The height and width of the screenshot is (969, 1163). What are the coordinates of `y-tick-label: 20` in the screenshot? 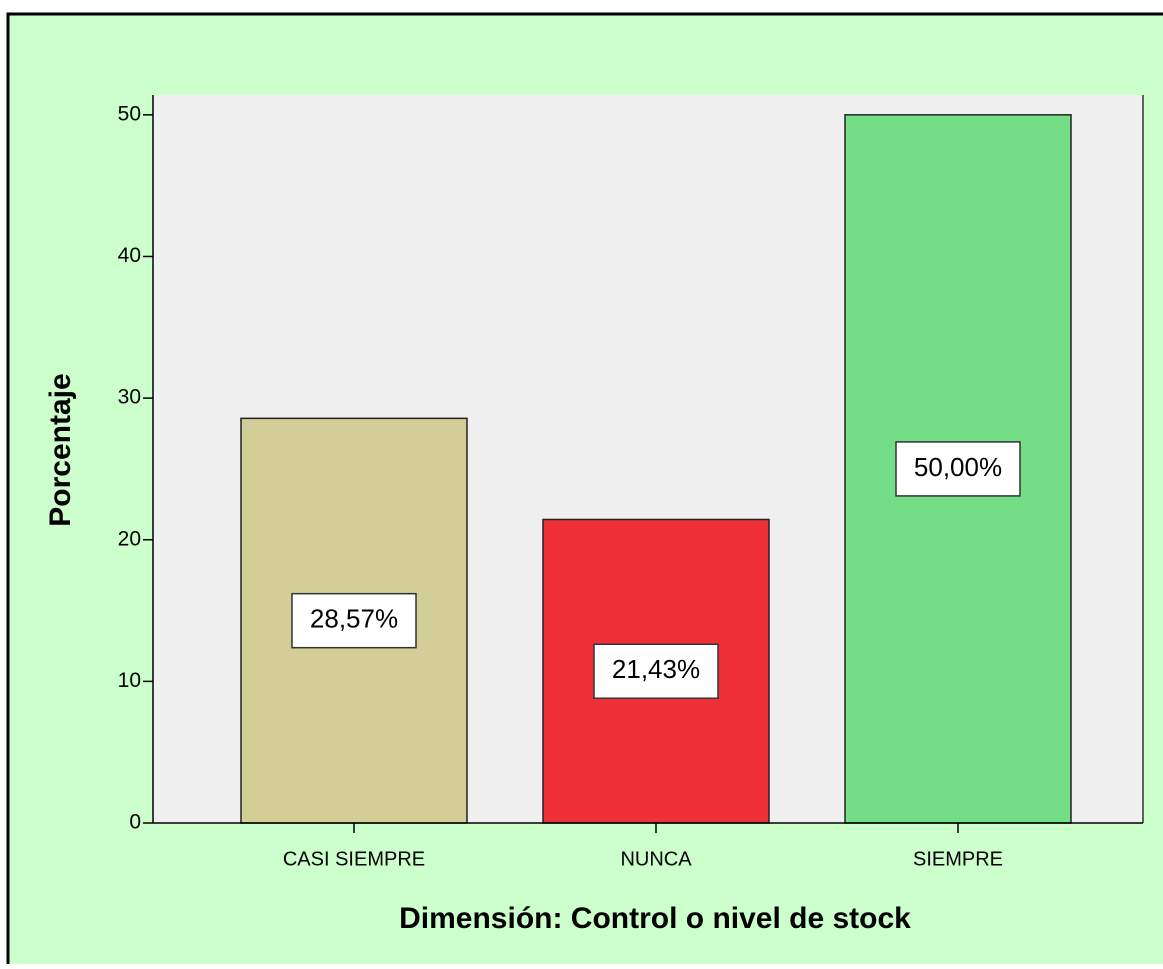 It's located at (129, 538).